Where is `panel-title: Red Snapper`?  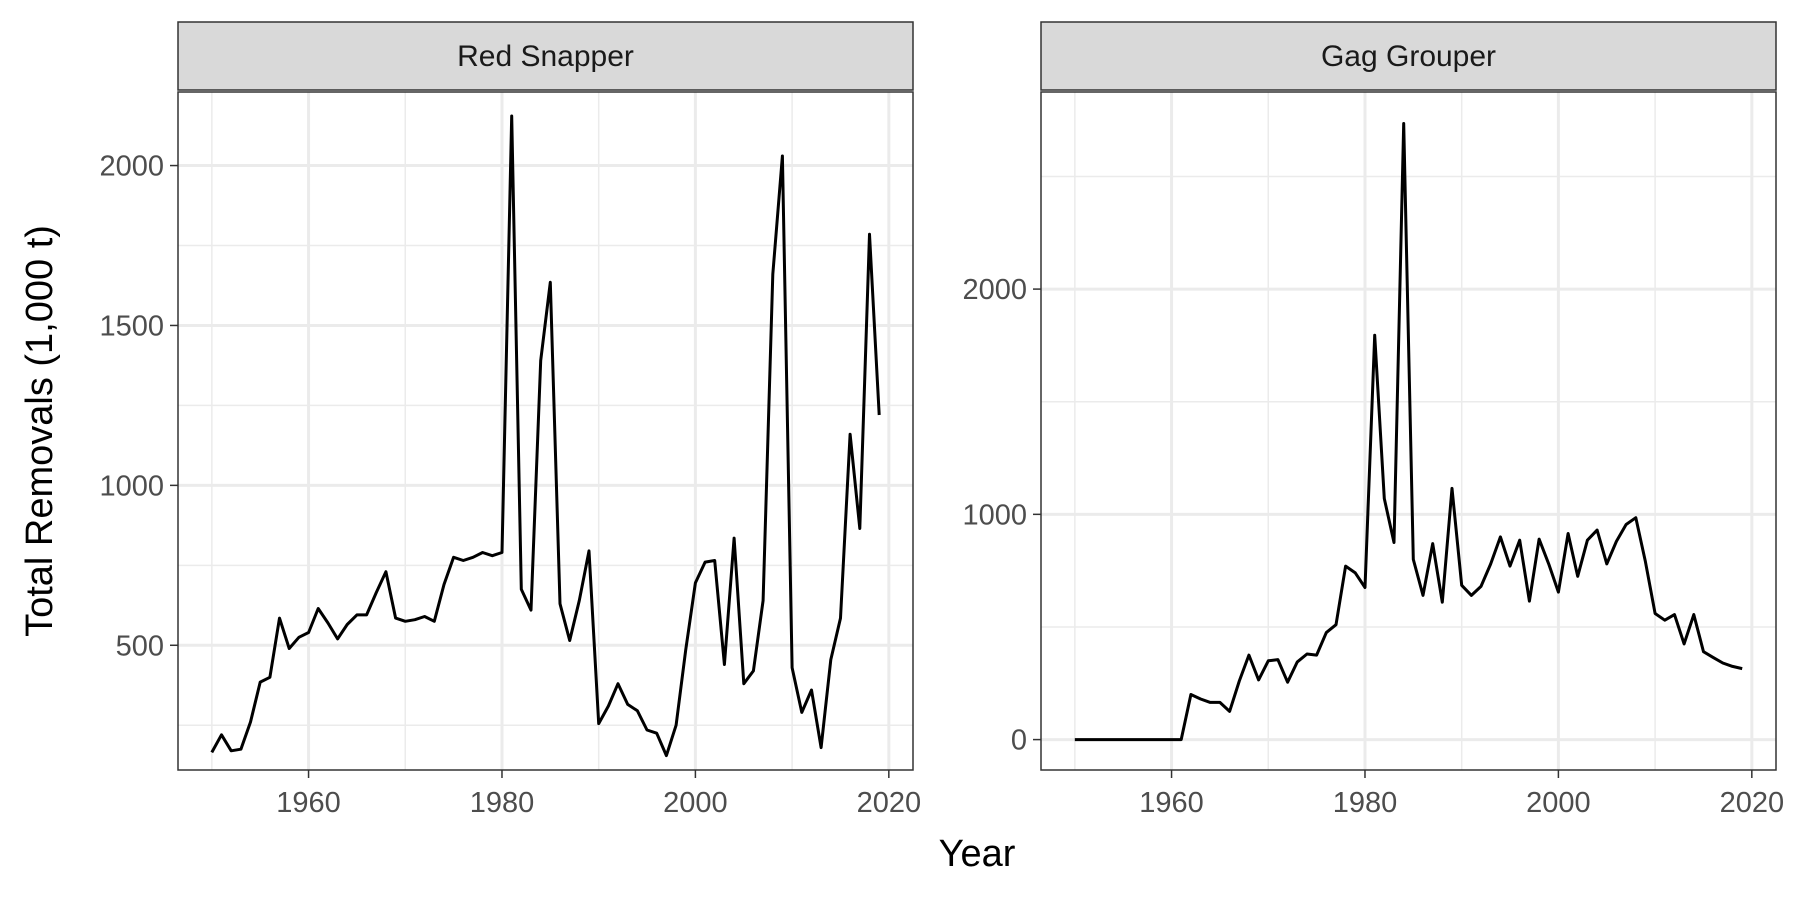
panel-title: Red Snapper is located at coordinates (545, 56).